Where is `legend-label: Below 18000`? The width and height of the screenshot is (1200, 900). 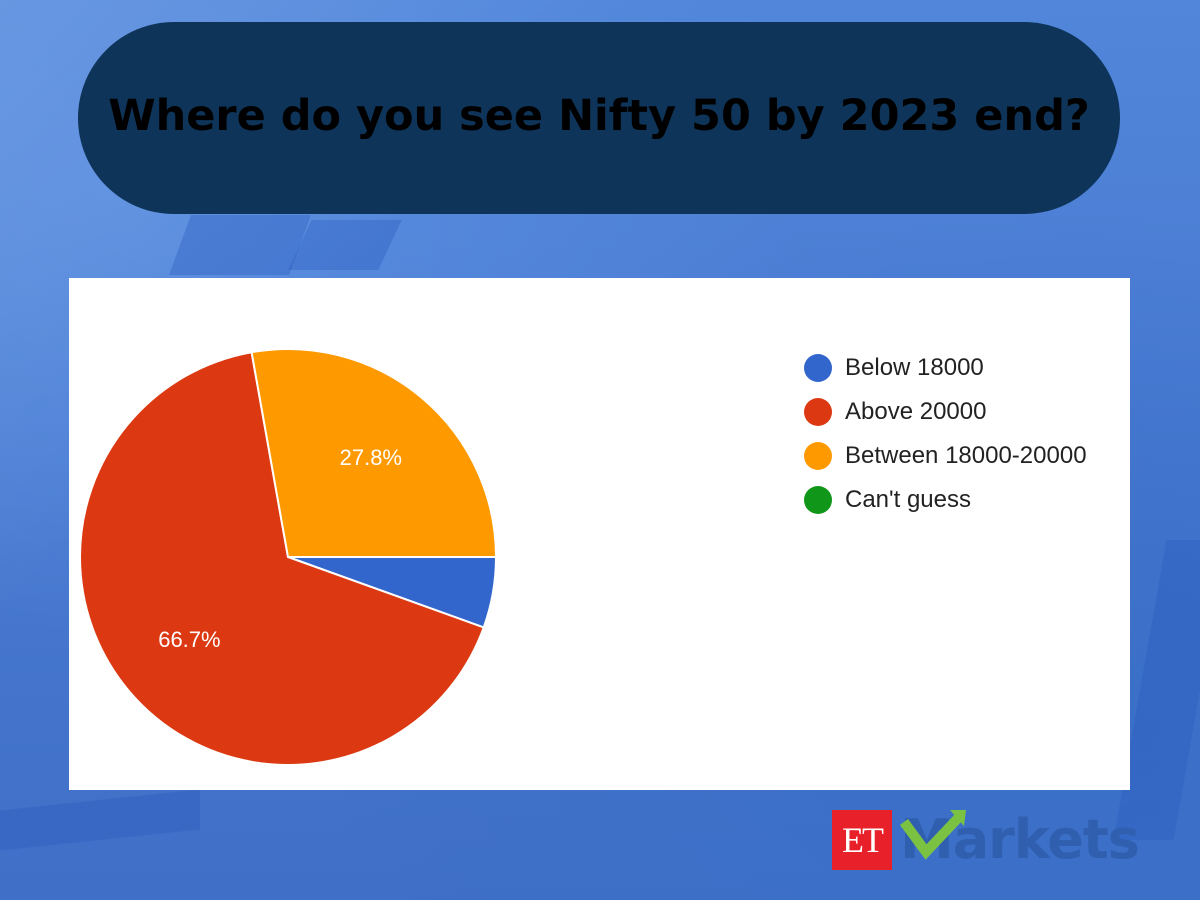
legend-label: Below 18000 is located at coordinates (914, 367).